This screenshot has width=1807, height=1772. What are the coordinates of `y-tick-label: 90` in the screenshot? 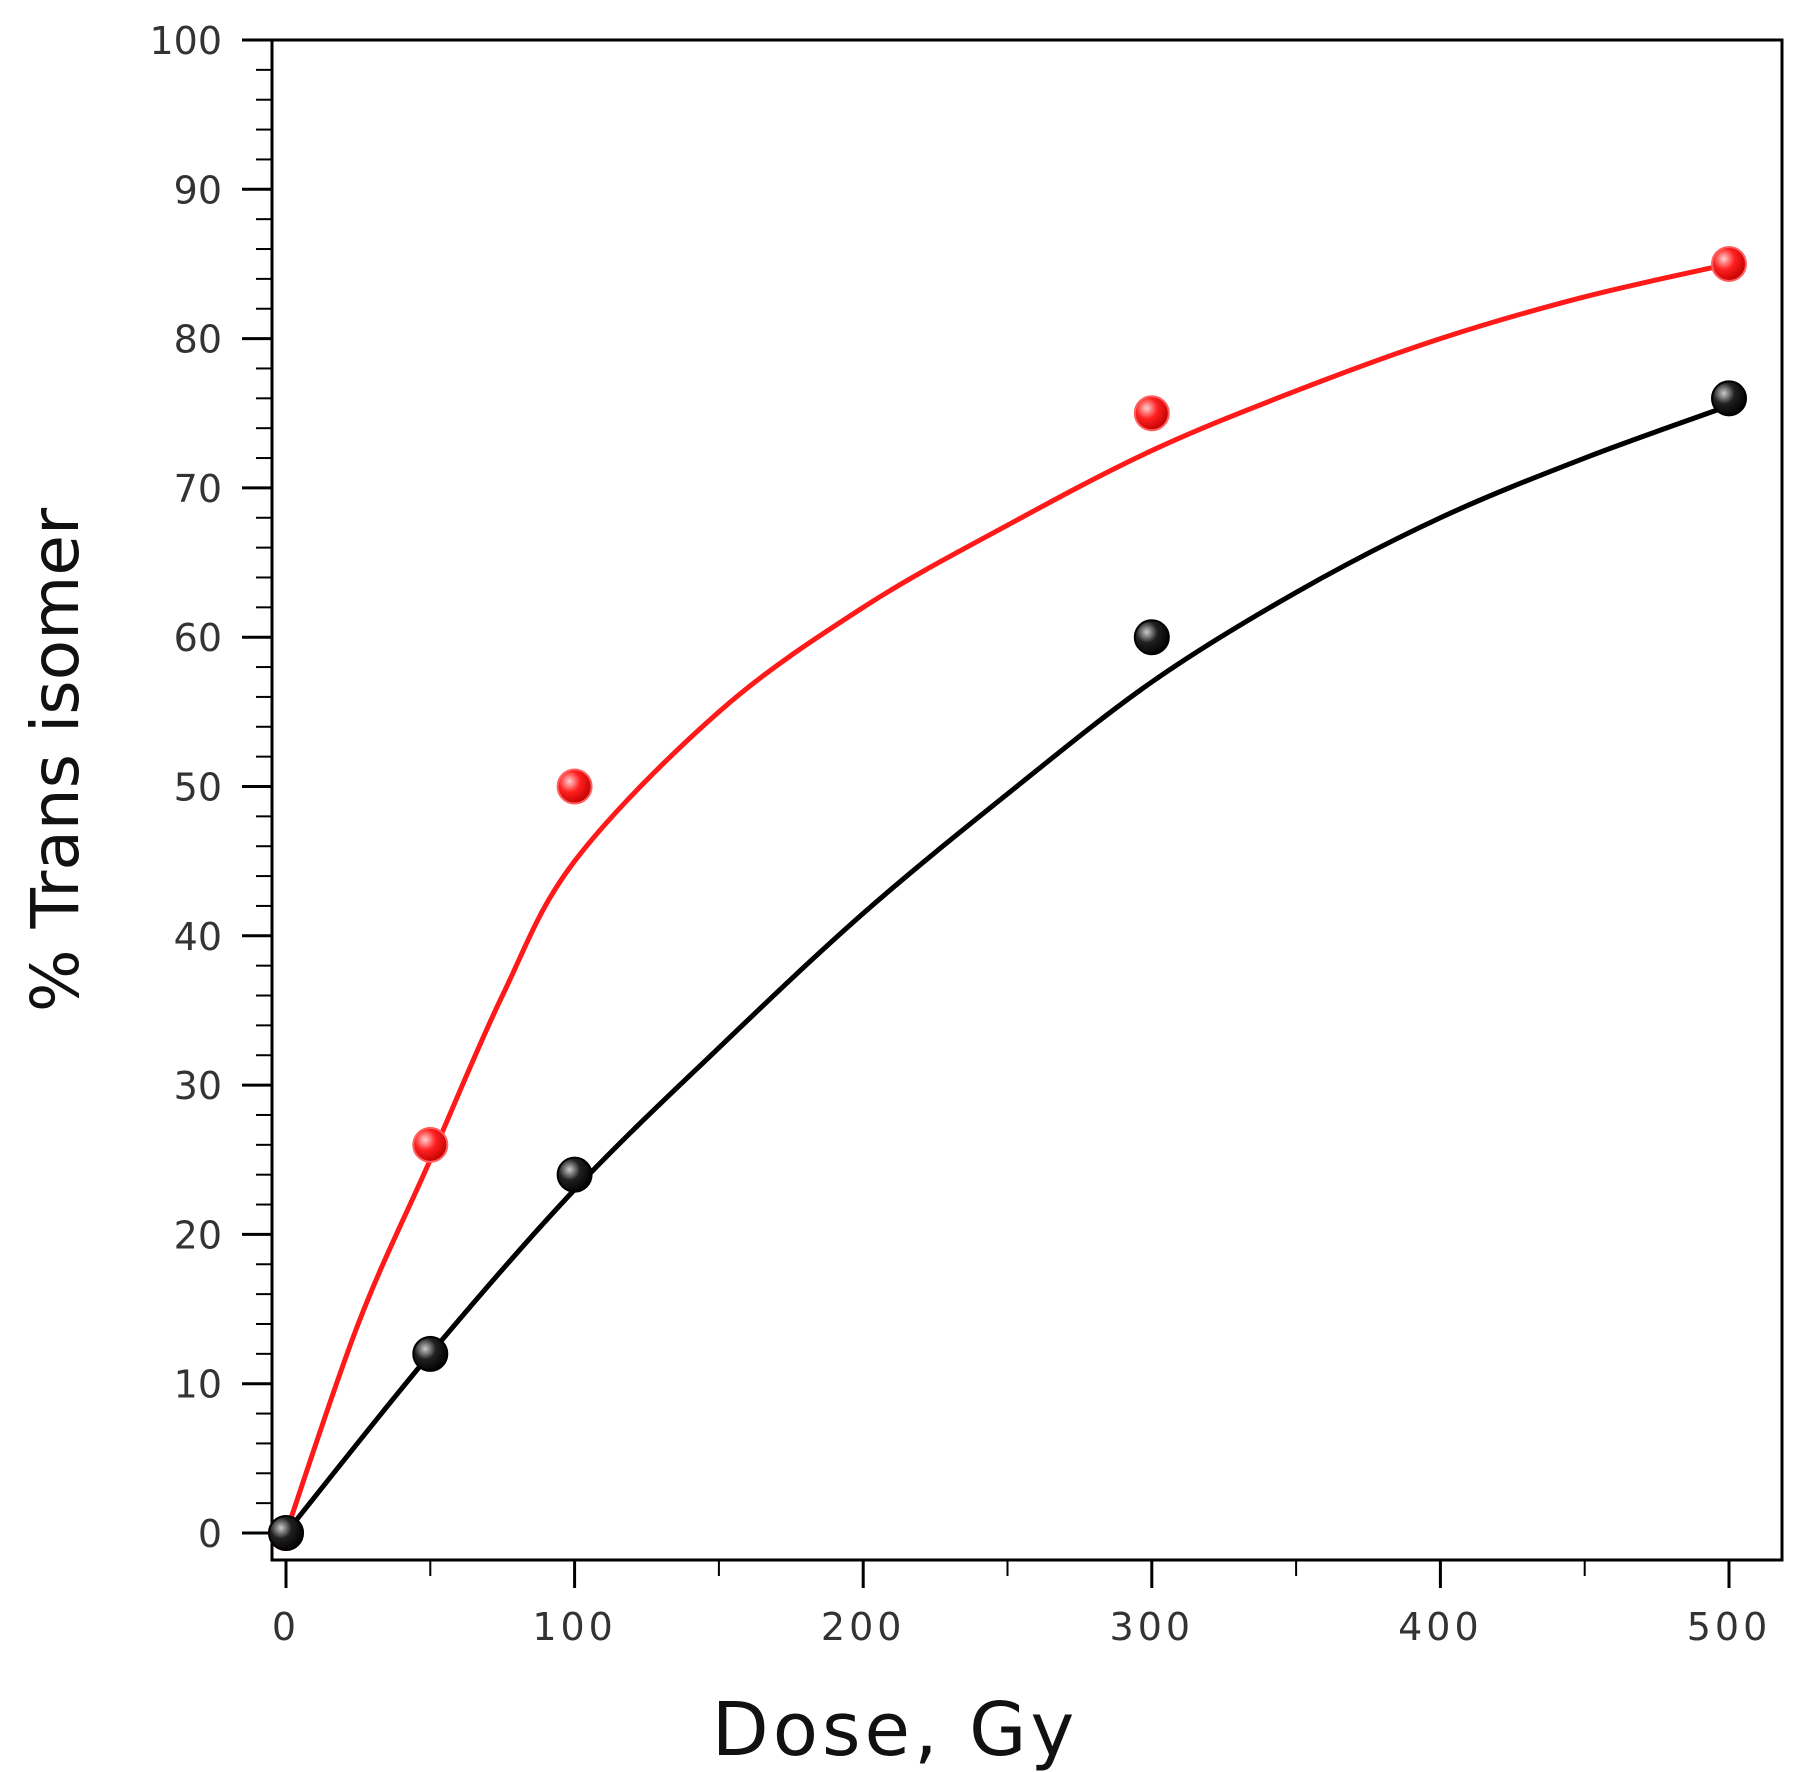 It's located at (198, 190).